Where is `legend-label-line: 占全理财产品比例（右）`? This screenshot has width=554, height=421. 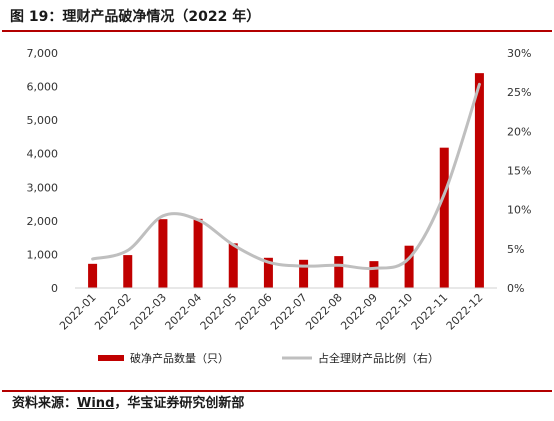
legend-label-line: 占全理财产品比例（右） is located at coordinates (378, 358).